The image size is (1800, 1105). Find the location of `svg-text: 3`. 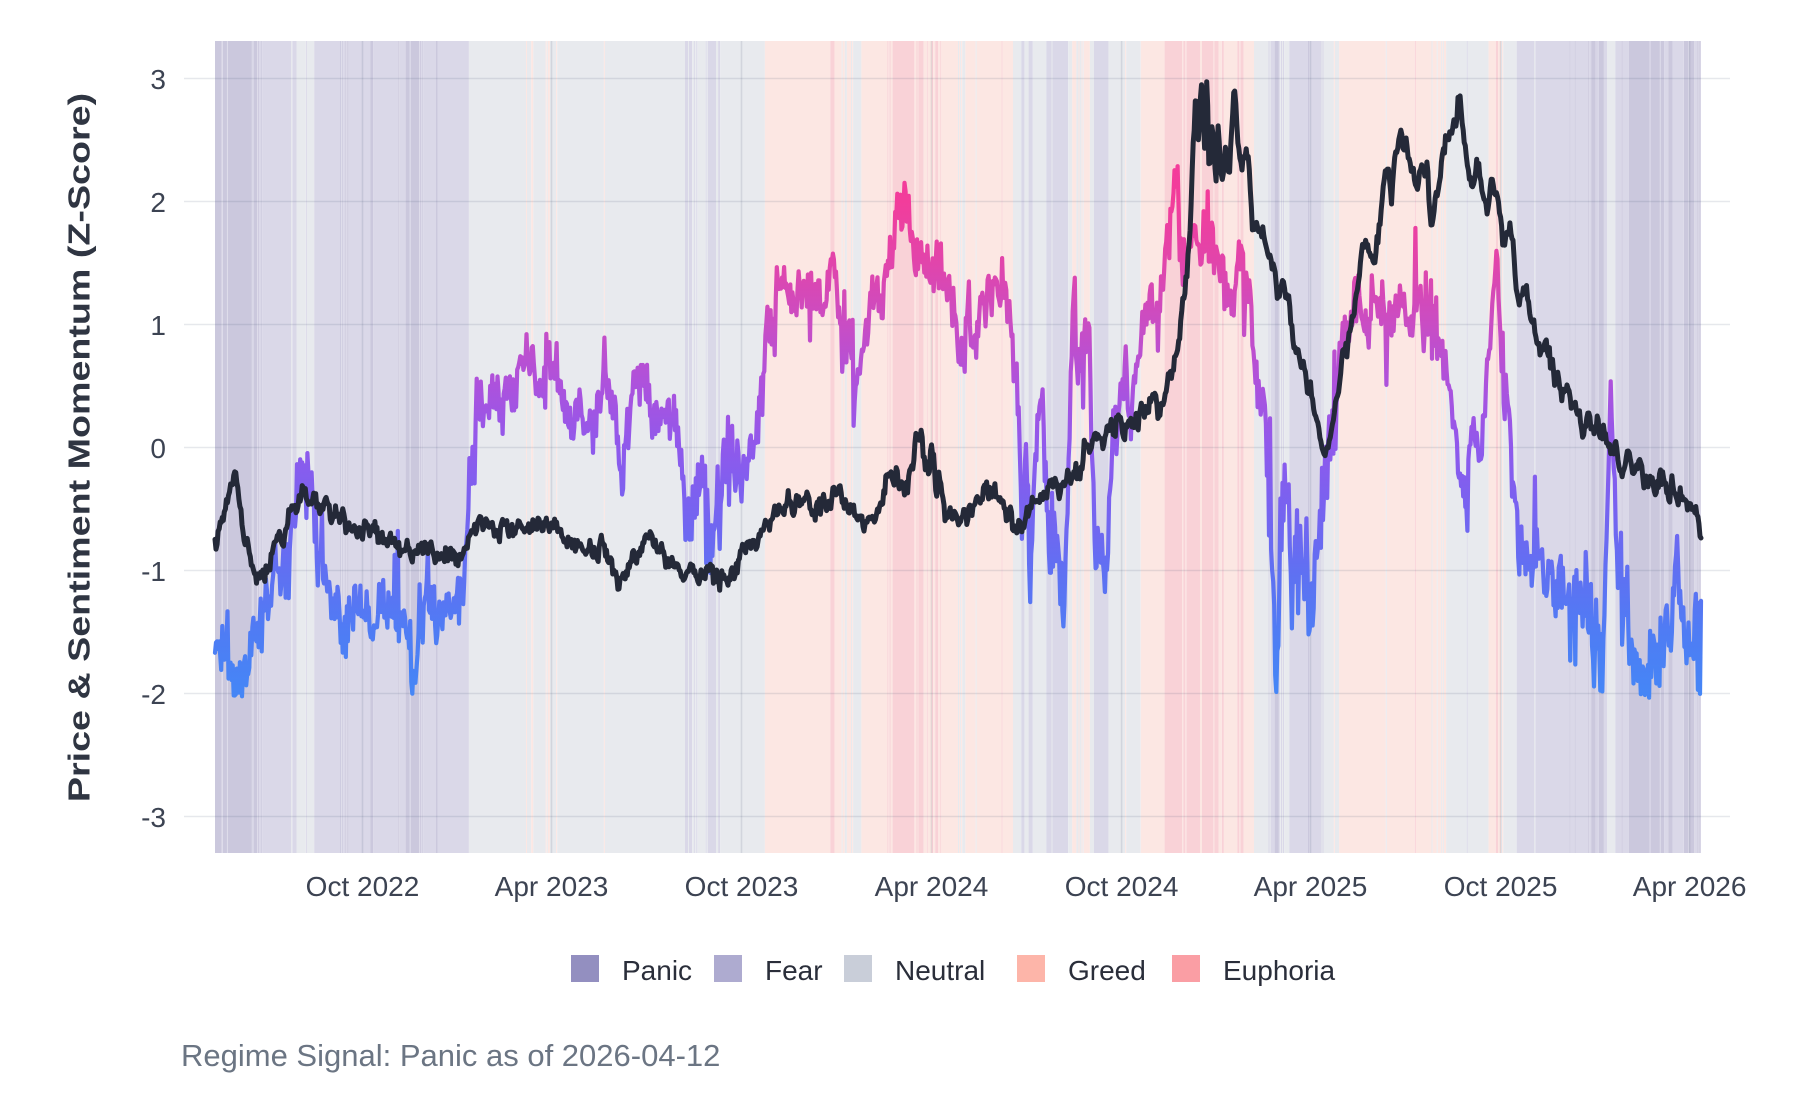

svg-text: 3 is located at coordinates (158, 79).